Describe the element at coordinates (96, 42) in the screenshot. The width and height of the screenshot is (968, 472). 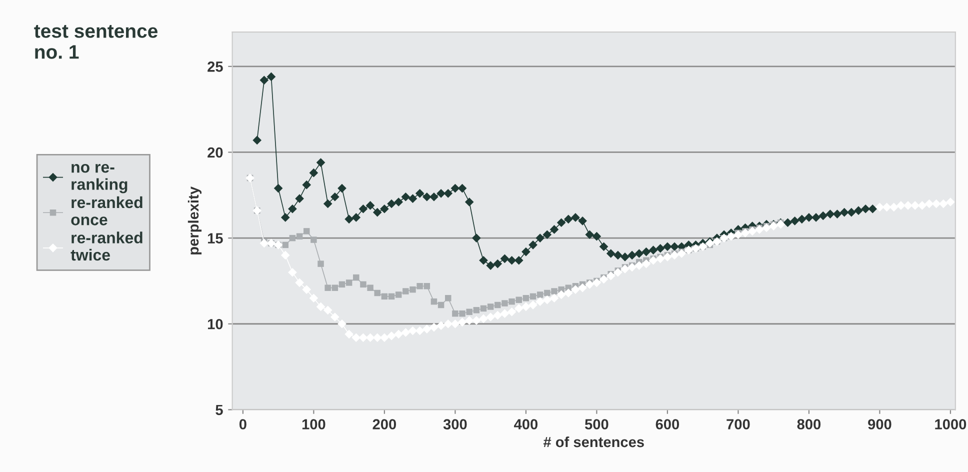
I see `chart-title: test sentence no. 1` at that location.